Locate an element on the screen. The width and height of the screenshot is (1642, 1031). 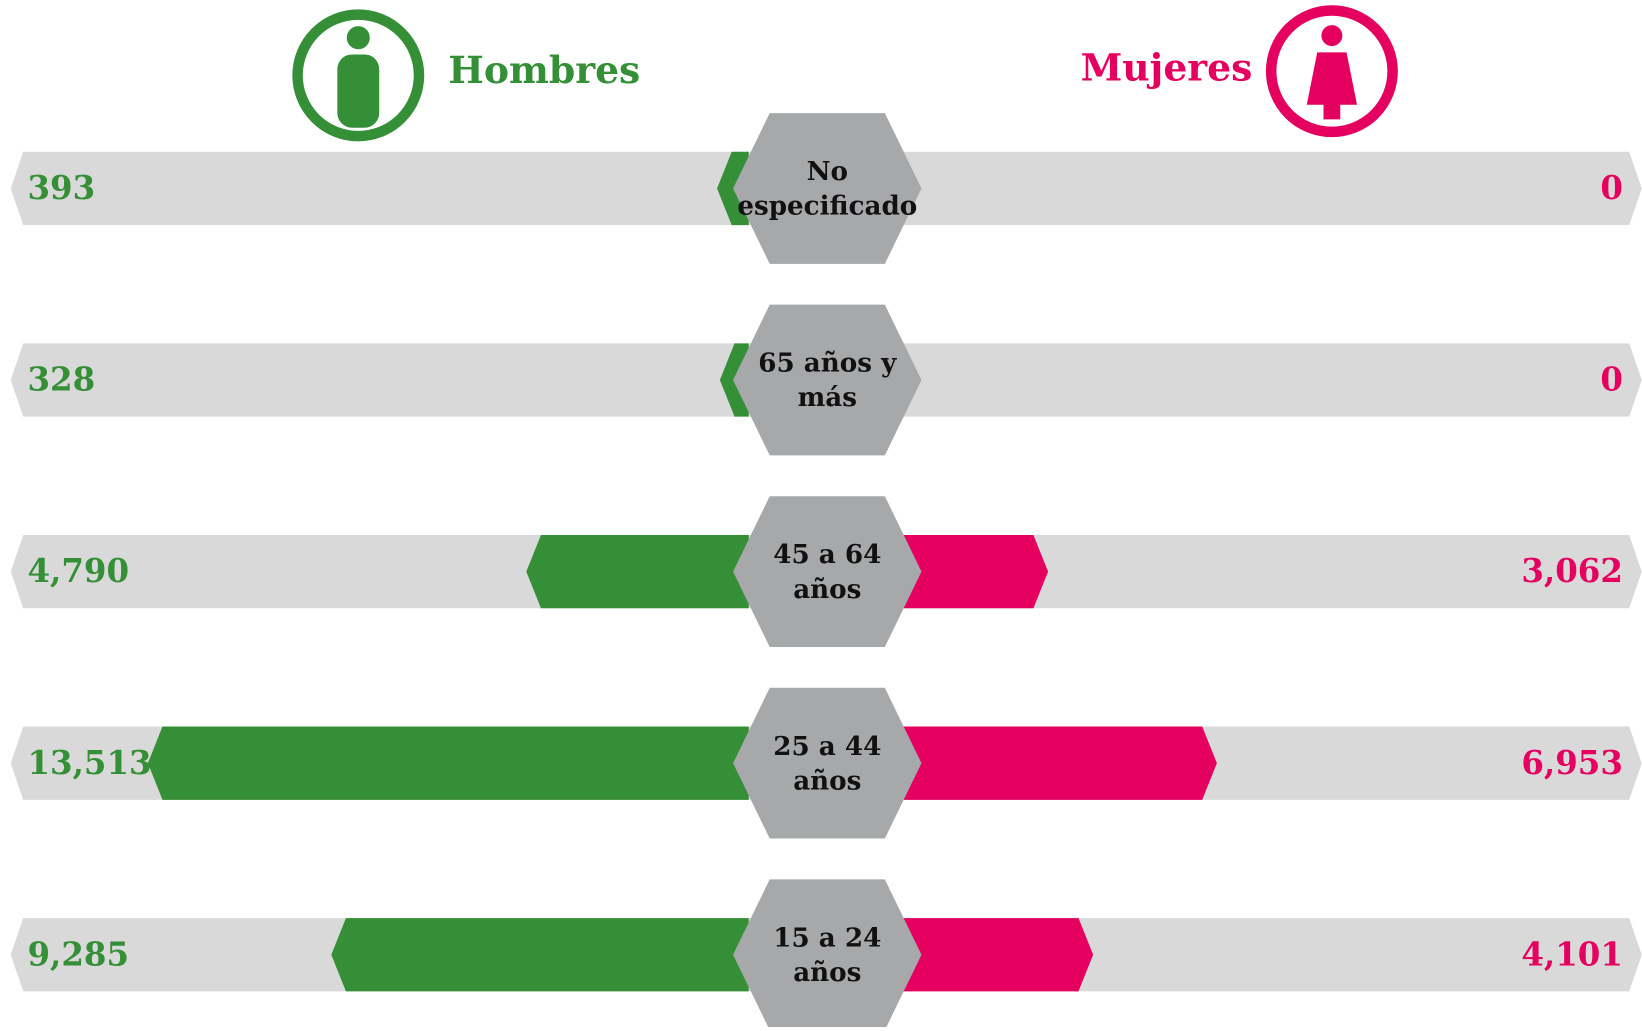
category-label: 45 a 64 años is located at coordinates (827, 571).